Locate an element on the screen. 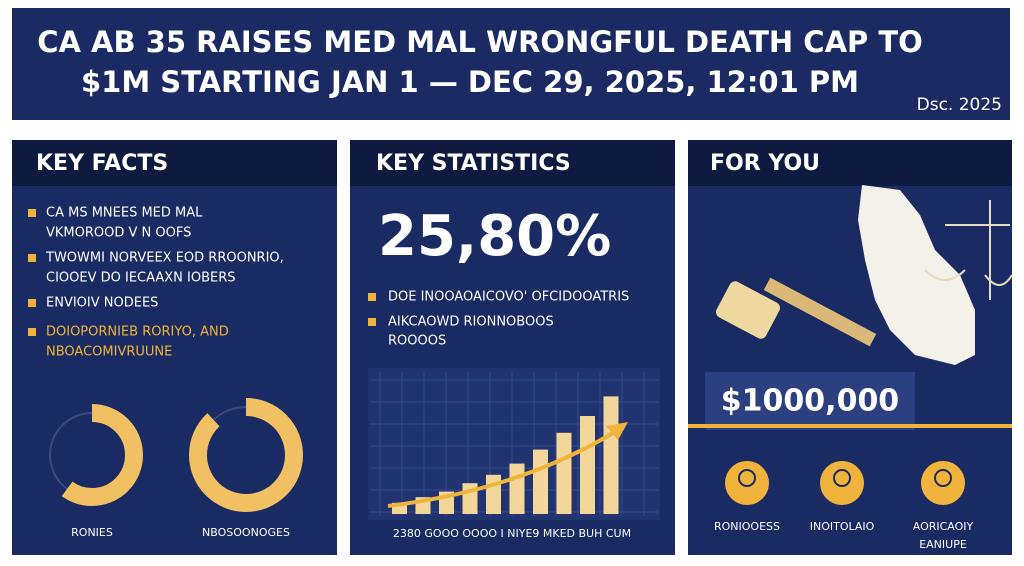  bullet-text: CIOOEV DO IECAAXN IOBERS is located at coordinates (141, 278).